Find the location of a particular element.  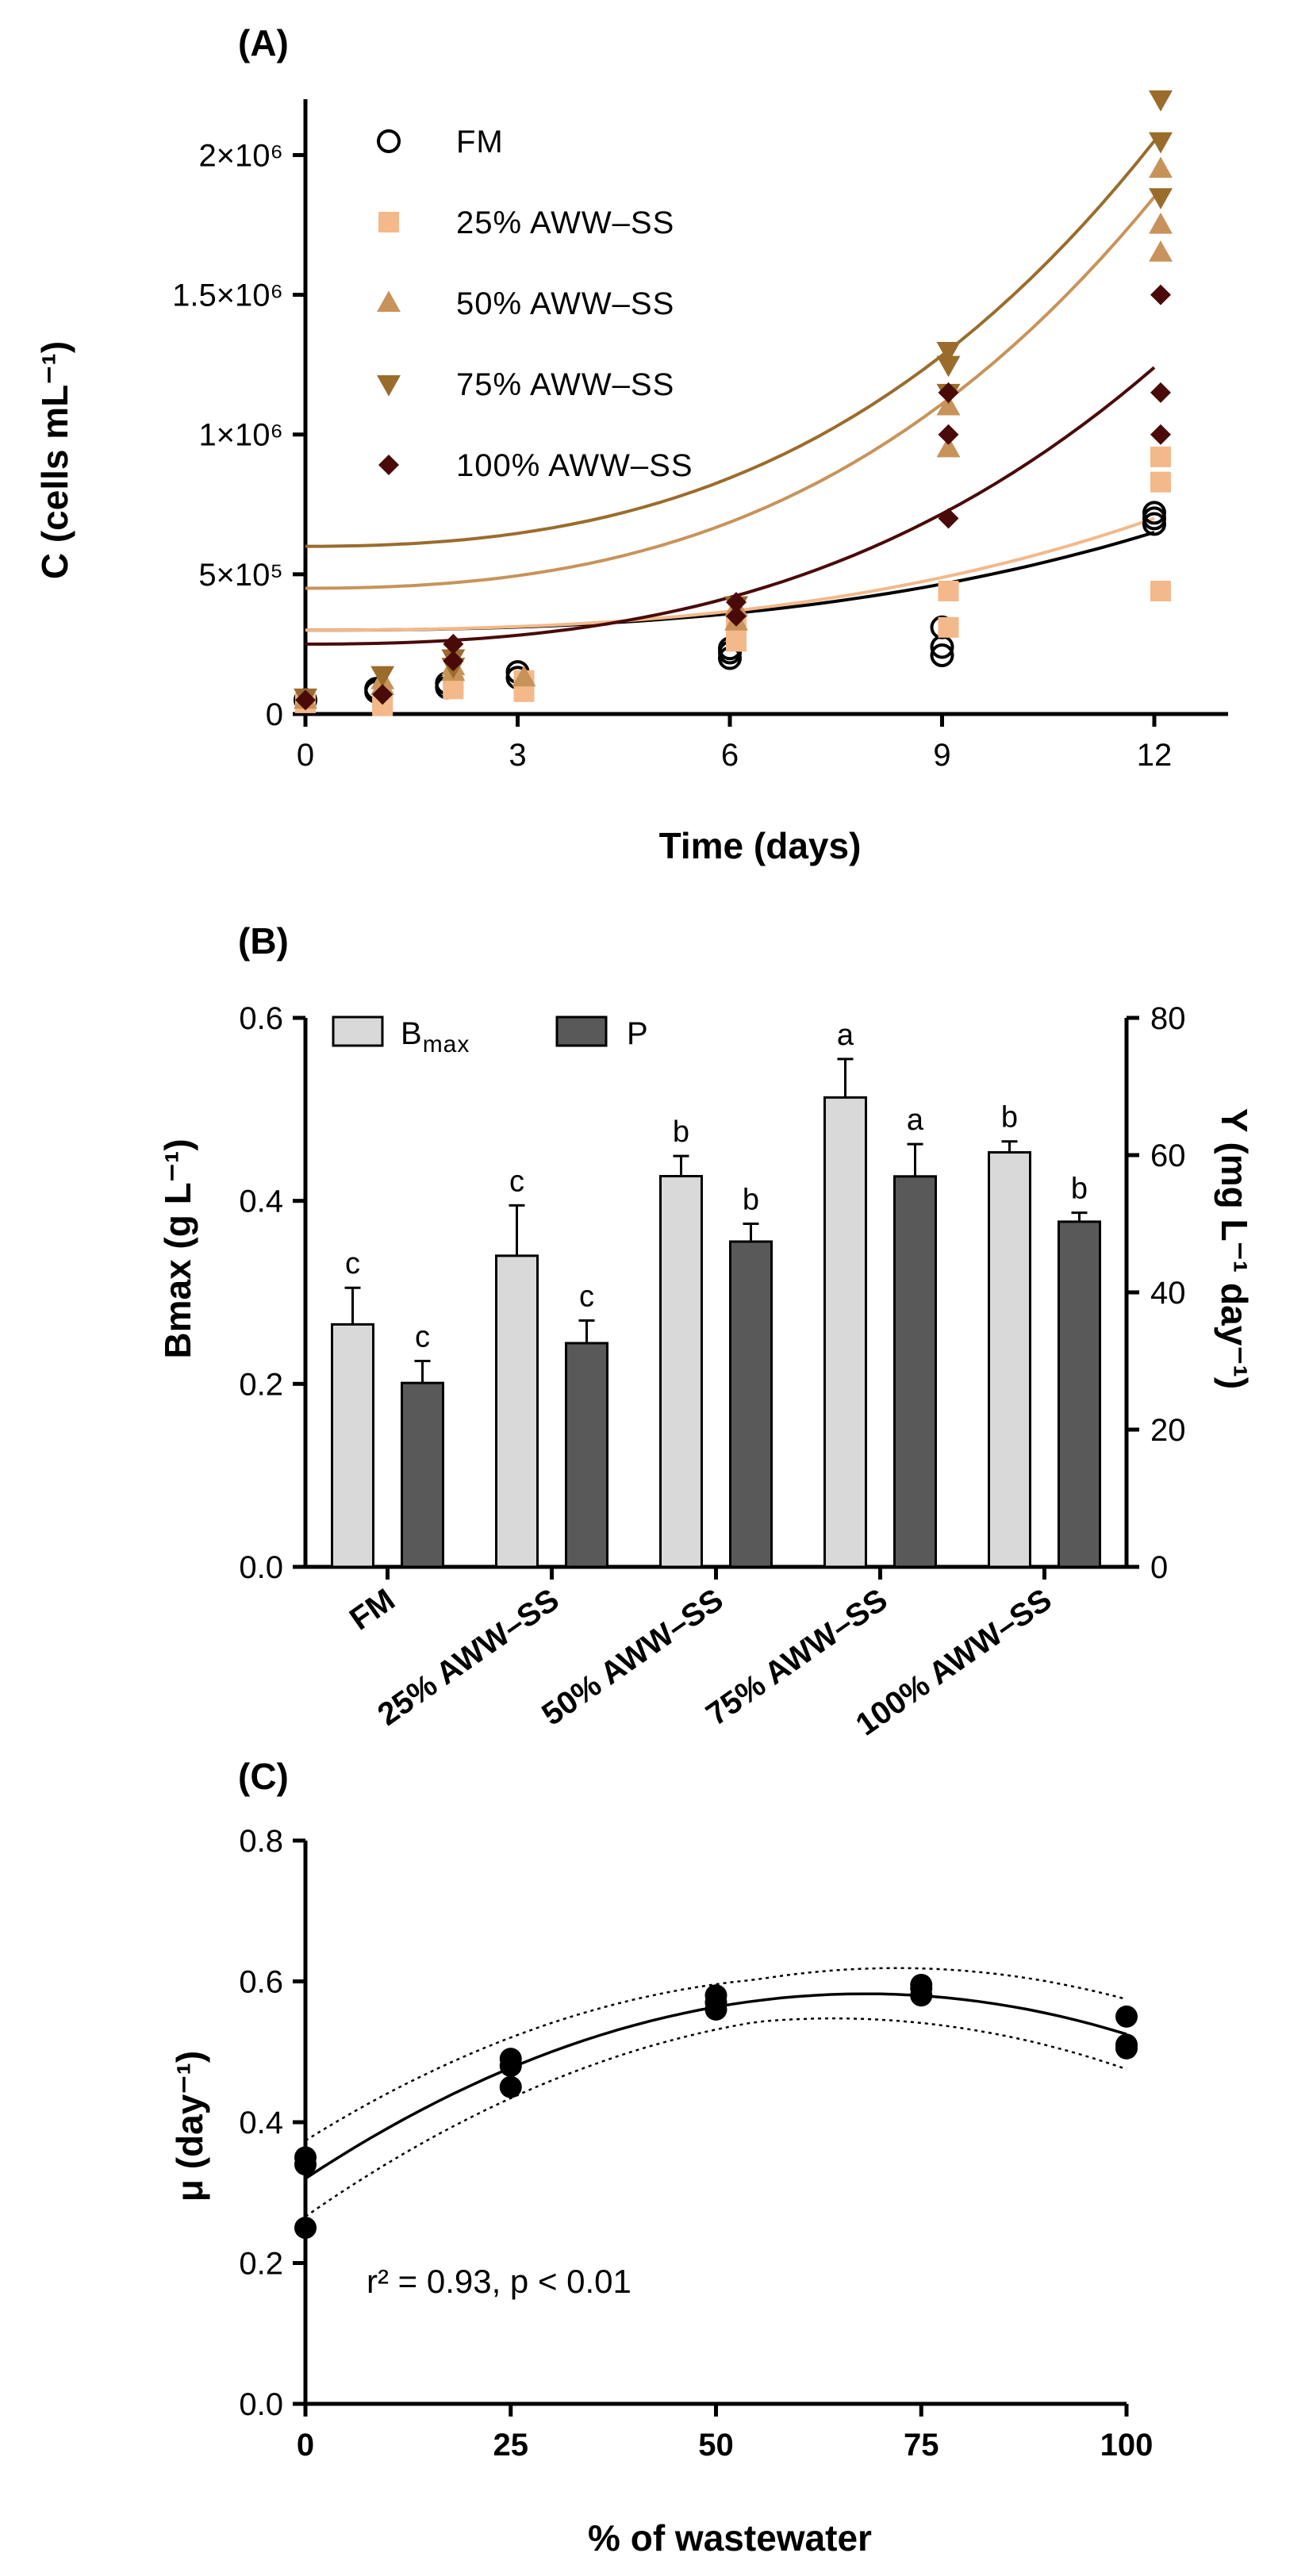

right-y-tick-label: 20 is located at coordinates (1168, 1430).